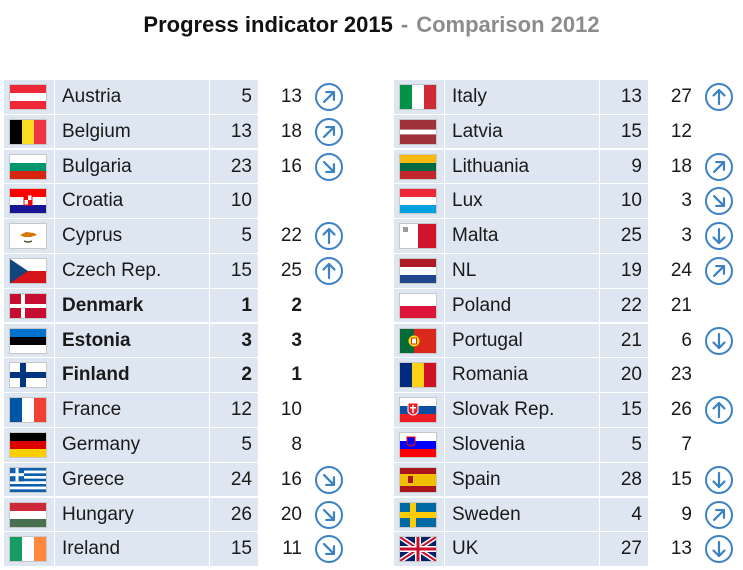 The image size is (743, 570). What do you see at coordinates (673, 444) in the screenshot?
I see `value-2012: 7` at bounding box center [673, 444].